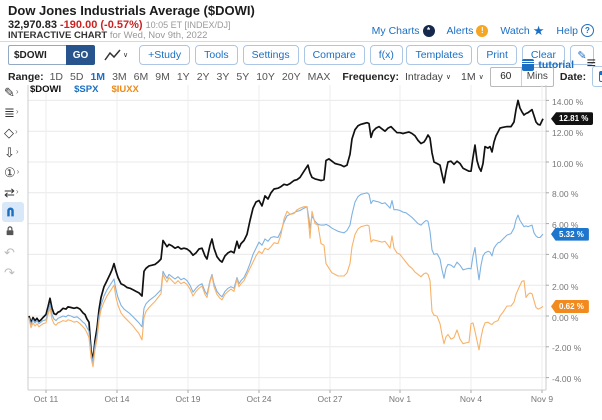 The image size is (602, 420). Describe the element at coordinates (568, 101) in the screenshot. I see `y-axis-tick-label: 14.00 %` at that location.